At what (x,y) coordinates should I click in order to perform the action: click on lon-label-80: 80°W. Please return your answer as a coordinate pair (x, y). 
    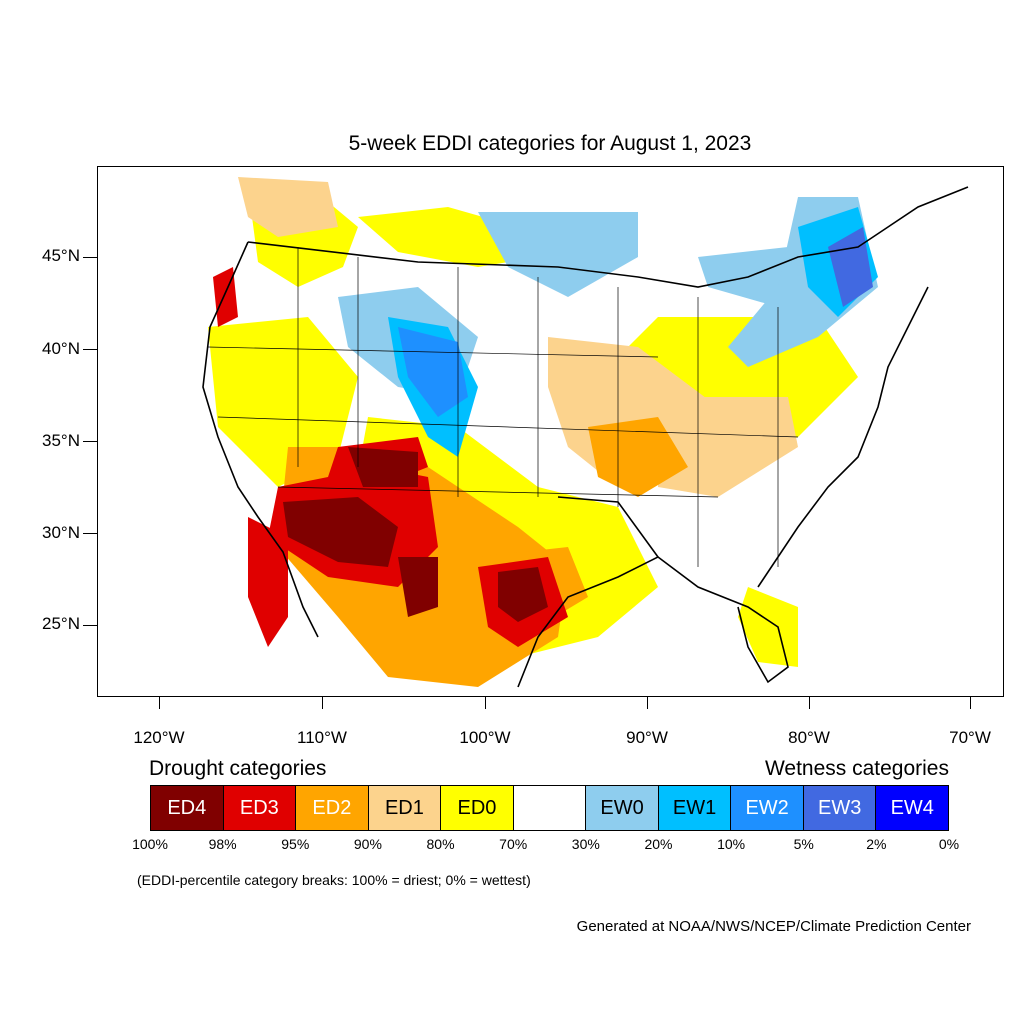
    Looking at the image, I should click on (809, 737).